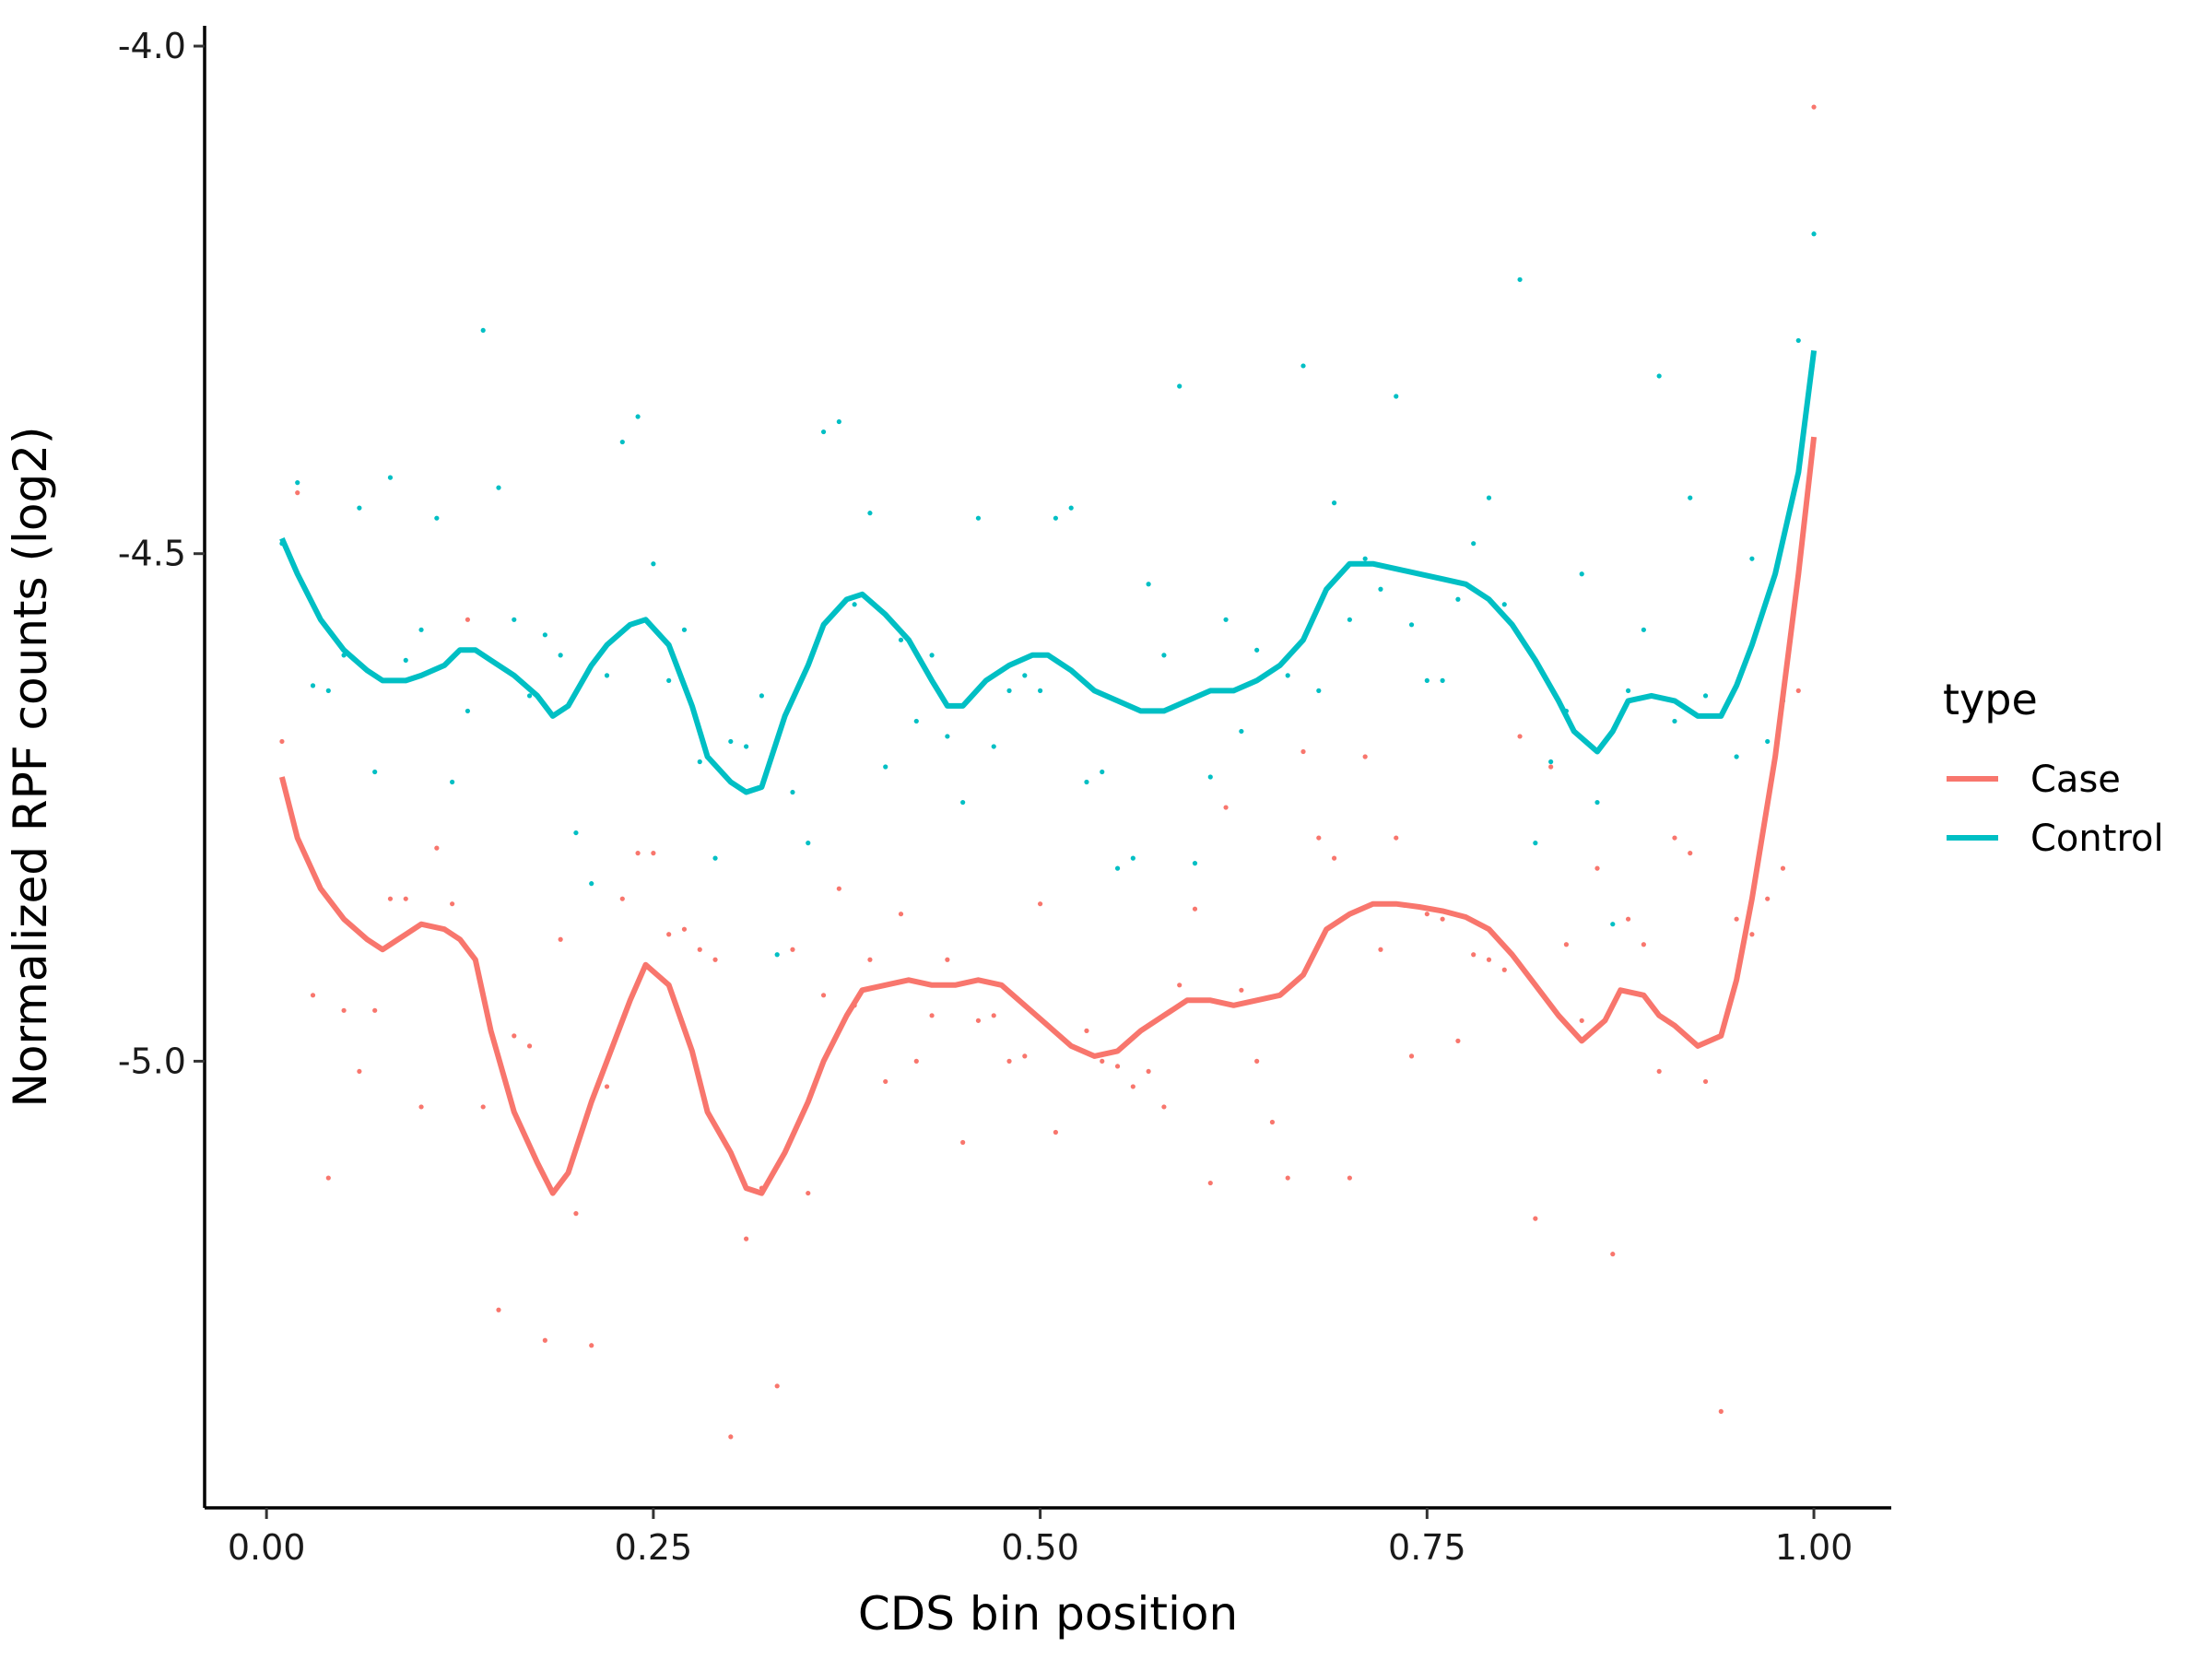 The width and height of the screenshot is (2212, 1659). I want to click on y-tick-label: -4.5, so click(152, 554).